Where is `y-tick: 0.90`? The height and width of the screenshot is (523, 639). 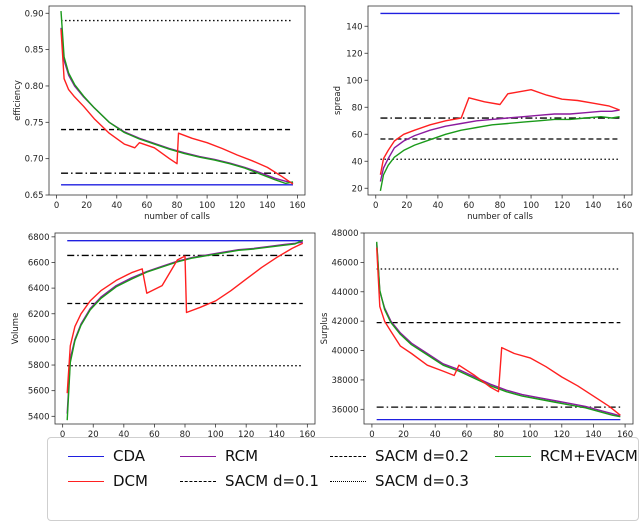
y-tick: 0.90 is located at coordinates (37, 14).